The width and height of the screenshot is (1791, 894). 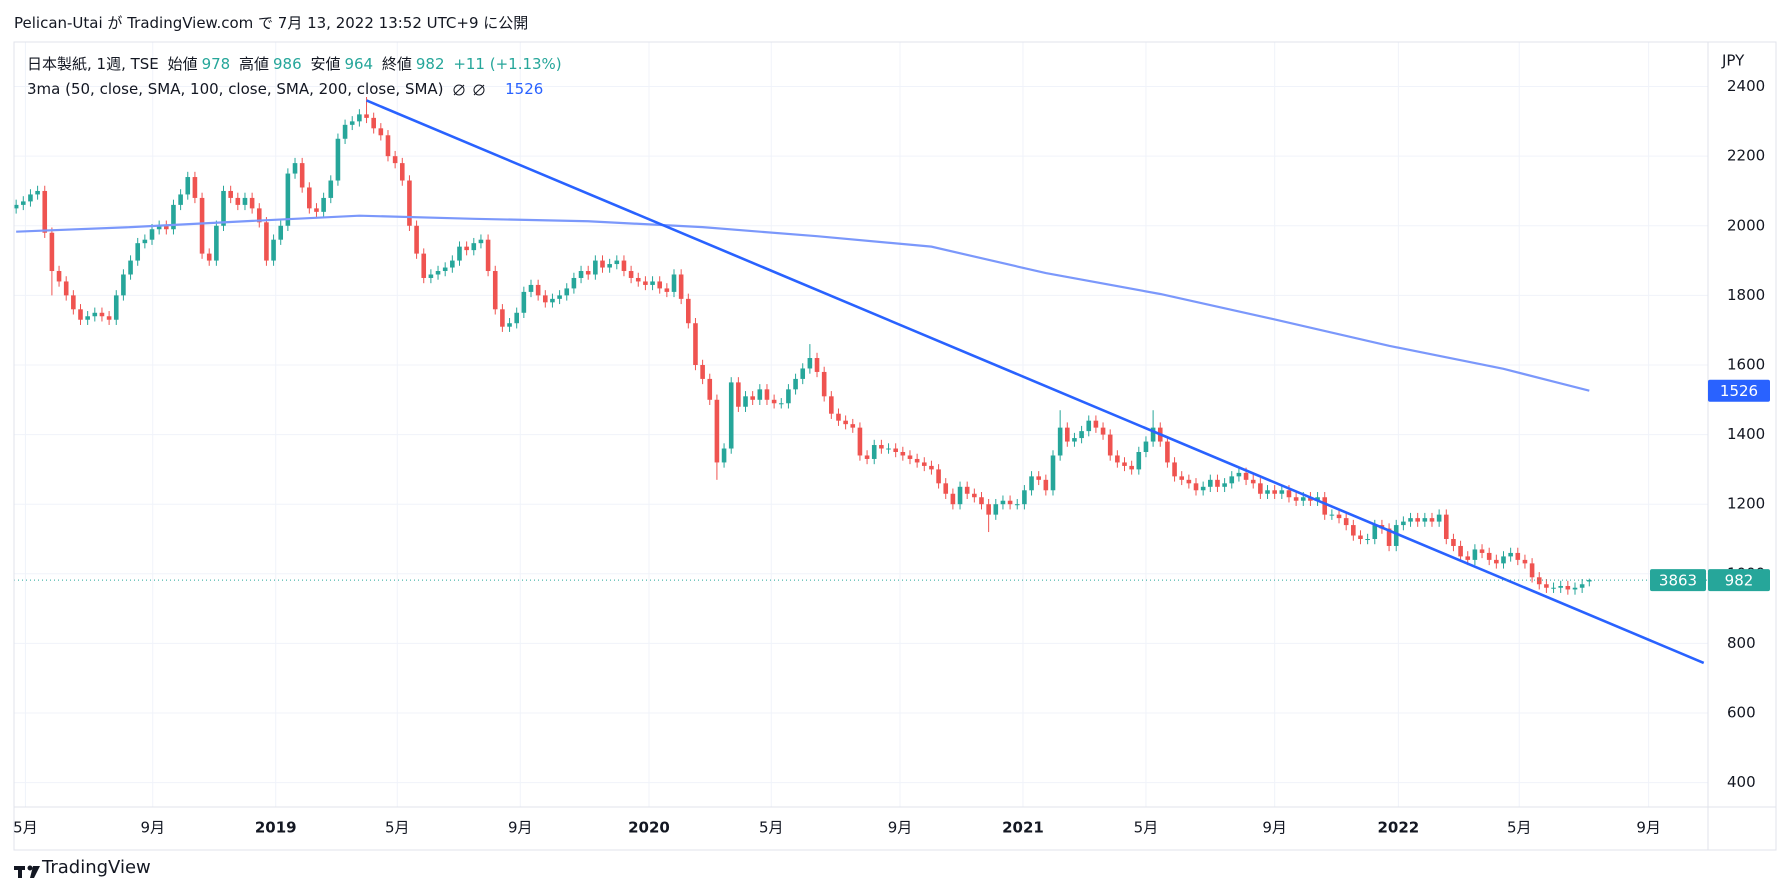 What do you see at coordinates (359, 64) in the screenshot?
I see `ohlc-value: 964` at bounding box center [359, 64].